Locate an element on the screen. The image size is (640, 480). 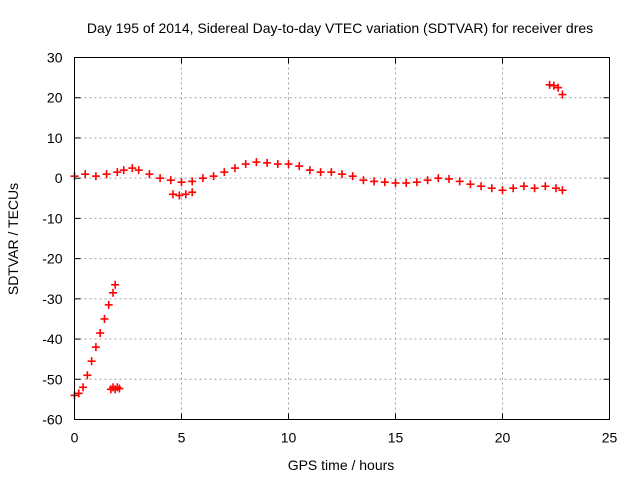
series-segment-lower-cluster is located at coordinates (115, 388).